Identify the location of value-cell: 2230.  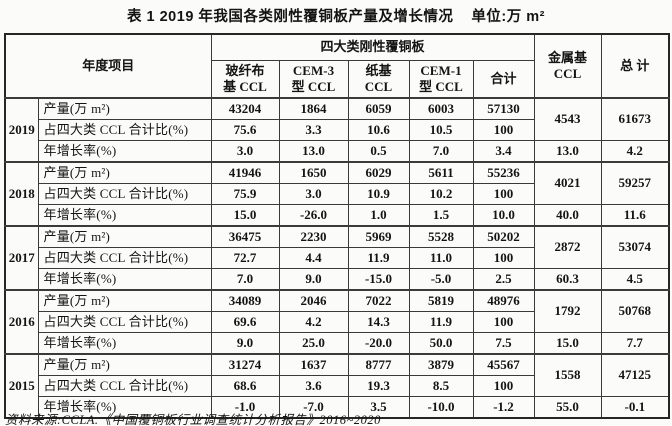
(313, 236).